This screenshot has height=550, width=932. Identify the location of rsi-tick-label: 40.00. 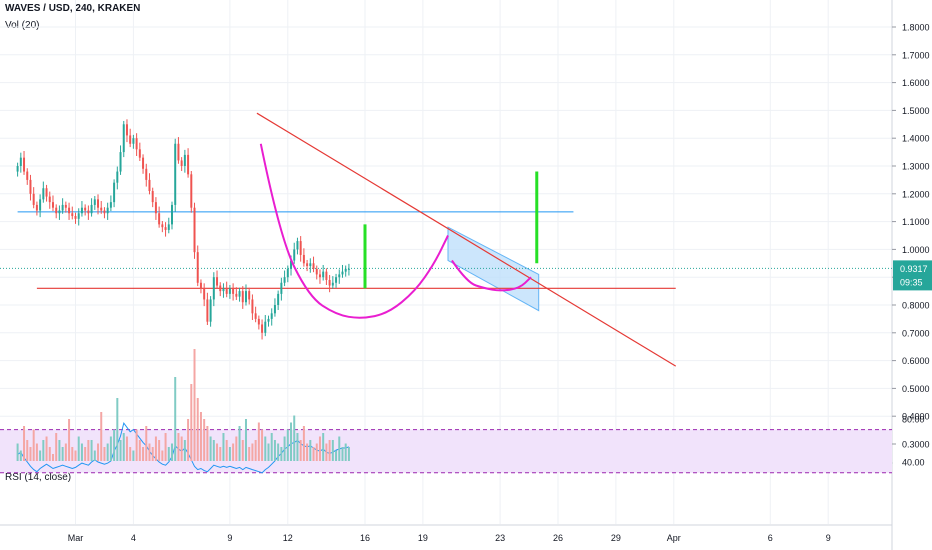
(913, 463).